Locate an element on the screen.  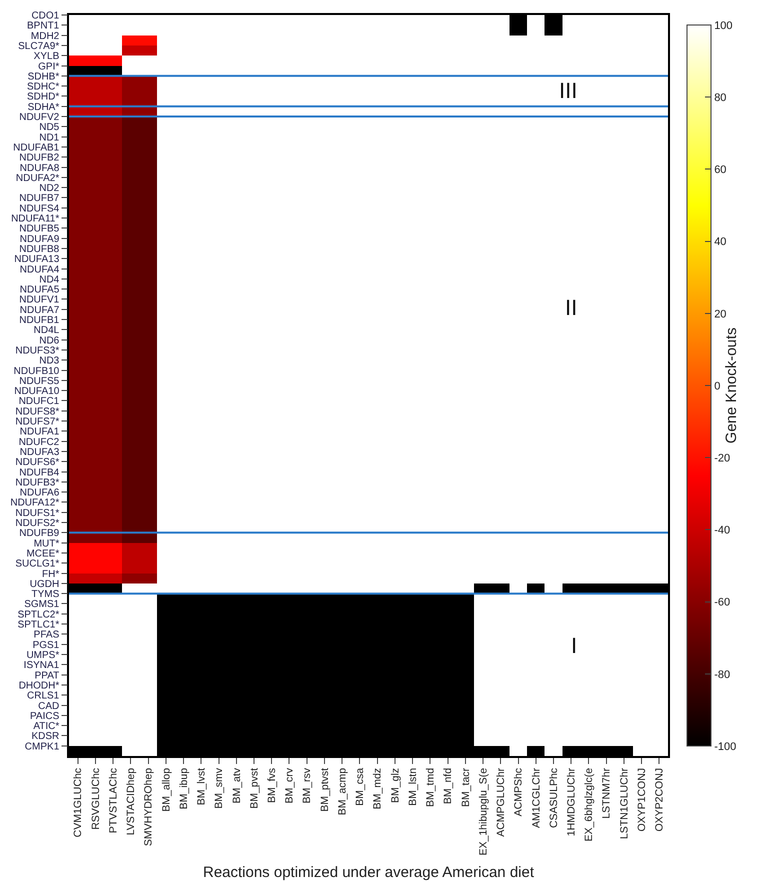
y-tick-label: UMPS* is located at coordinates (43, 655).